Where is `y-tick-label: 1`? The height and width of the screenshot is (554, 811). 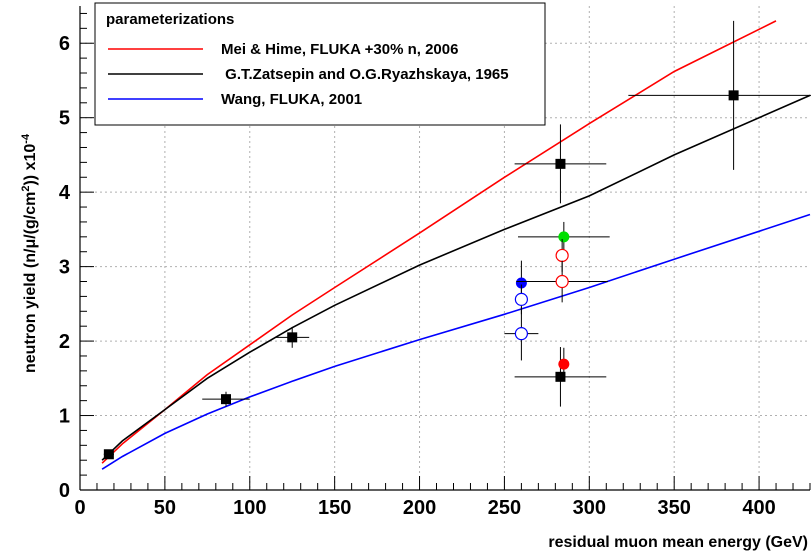
y-tick-label: 1 is located at coordinates (64, 417).